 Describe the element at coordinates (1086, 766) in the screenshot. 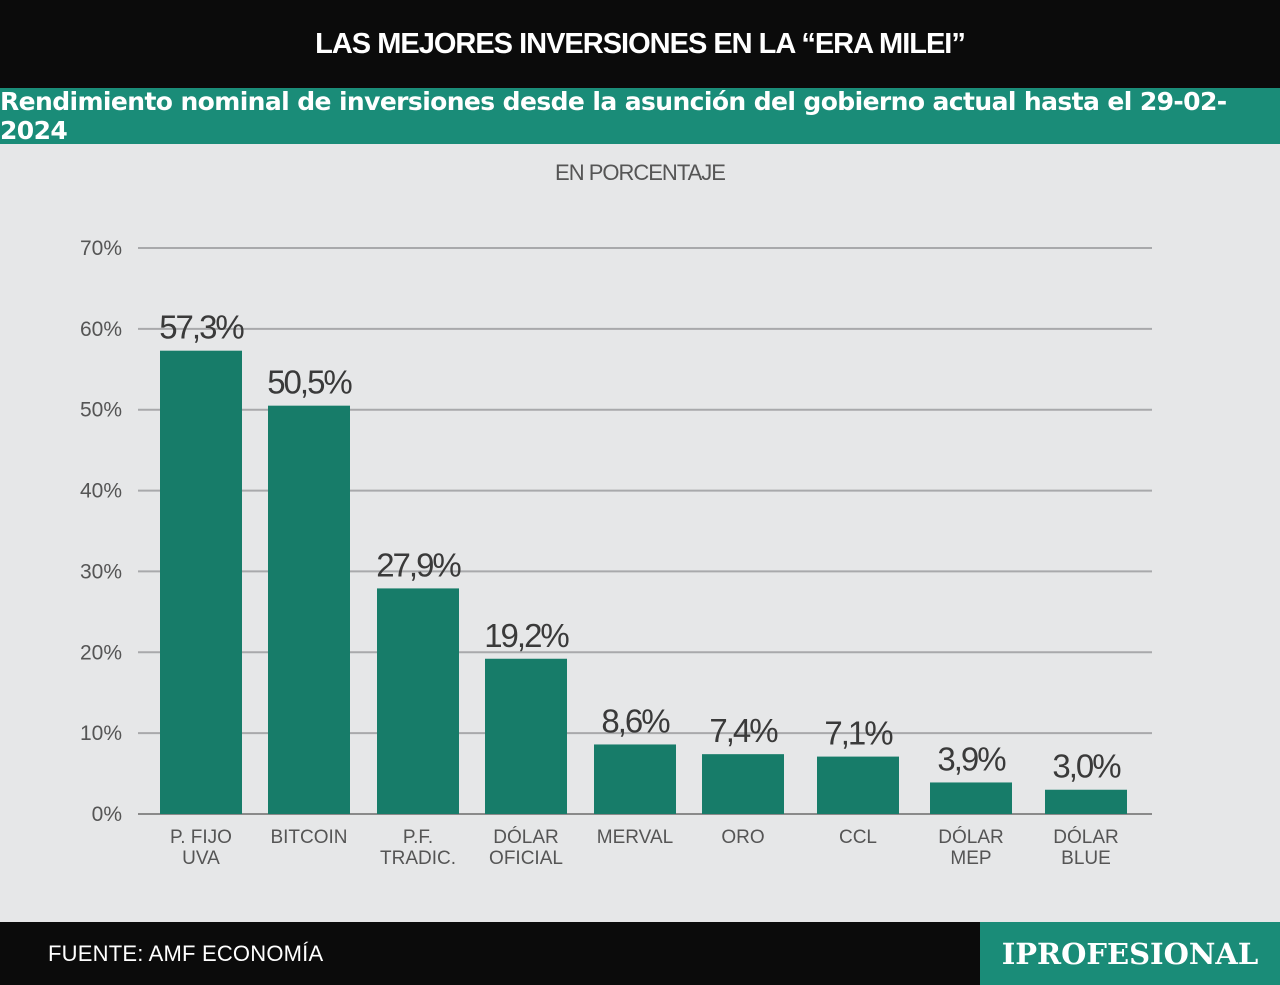

I see `data-label: 3,0%` at that location.